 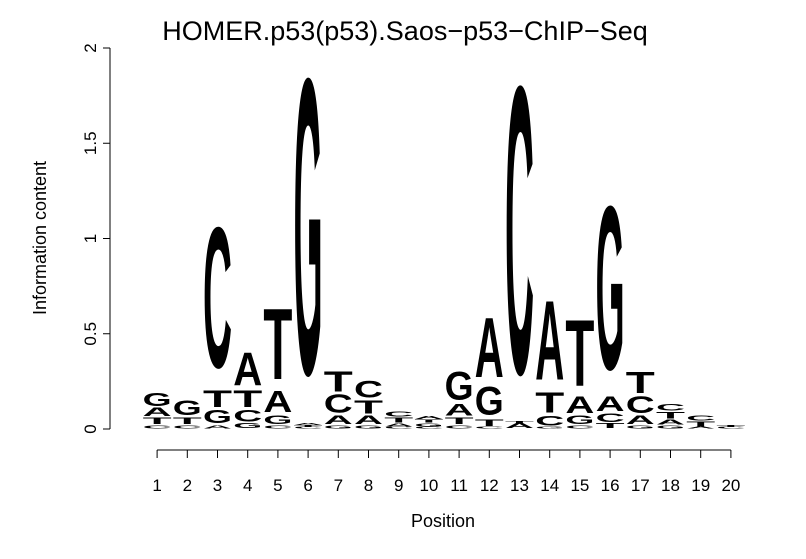 I want to click on logo-letter-T-pos-19: T, so click(x=700, y=424).